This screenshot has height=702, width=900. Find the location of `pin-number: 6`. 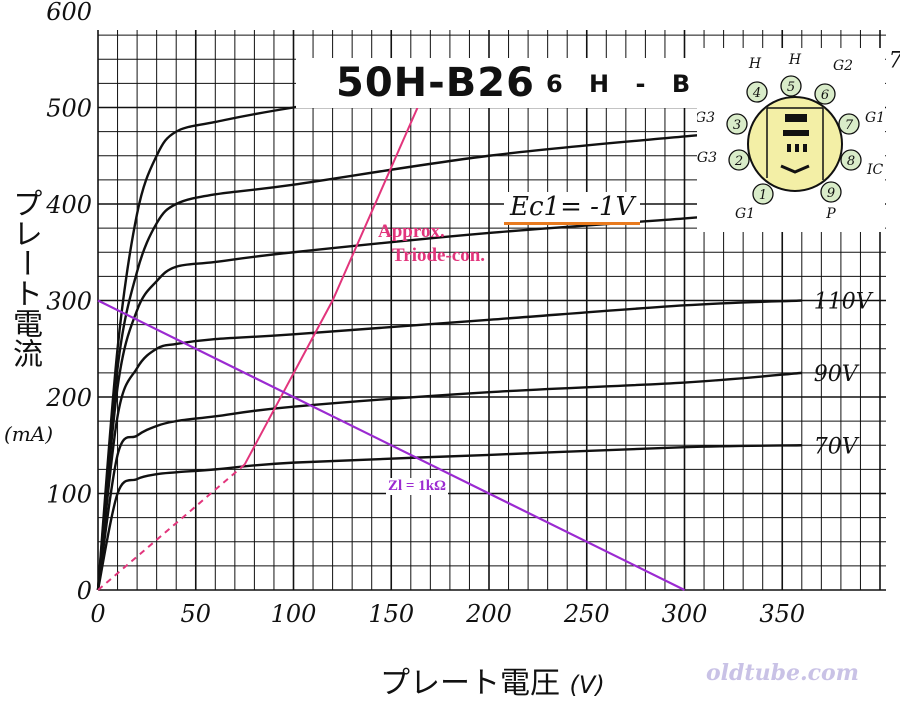

pin-number: 6 is located at coordinates (825, 95).